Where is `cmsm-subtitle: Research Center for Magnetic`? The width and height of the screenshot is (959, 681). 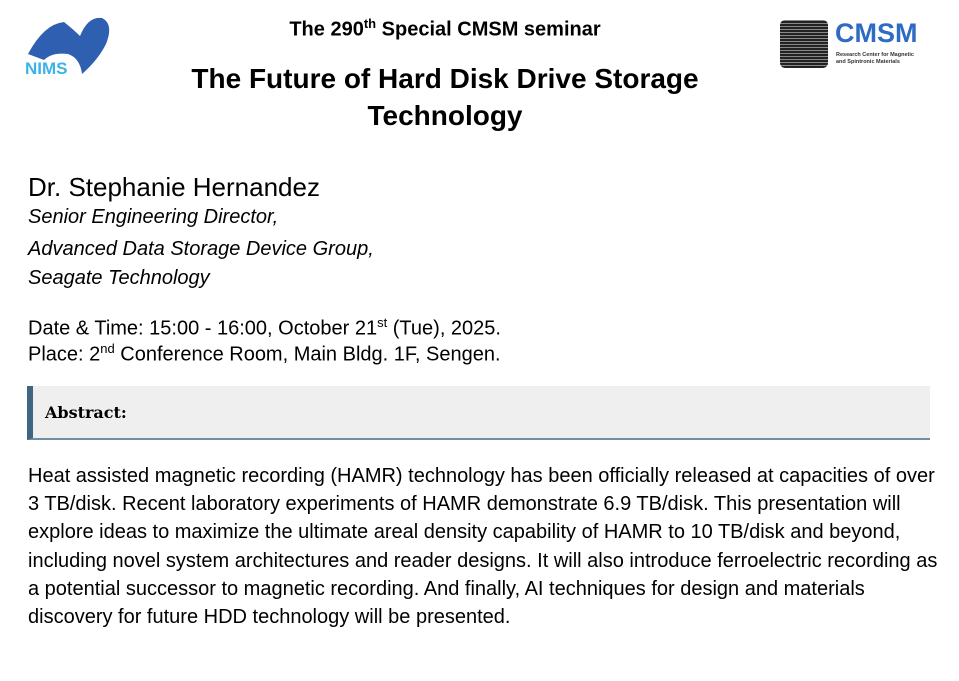
cmsm-subtitle: Research Center for Magnetic is located at coordinates (875, 55).